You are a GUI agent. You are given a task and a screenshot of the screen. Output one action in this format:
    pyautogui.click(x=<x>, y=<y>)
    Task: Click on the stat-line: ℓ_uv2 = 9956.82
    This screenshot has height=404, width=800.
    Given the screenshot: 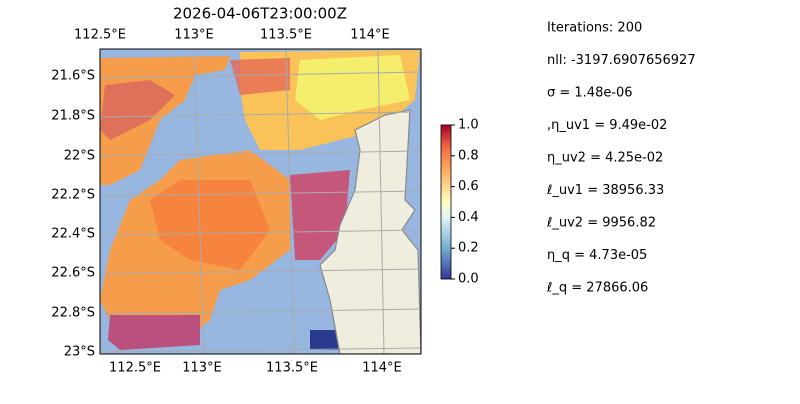 What is the action you would take?
    pyautogui.click(x=601, y=223)
    